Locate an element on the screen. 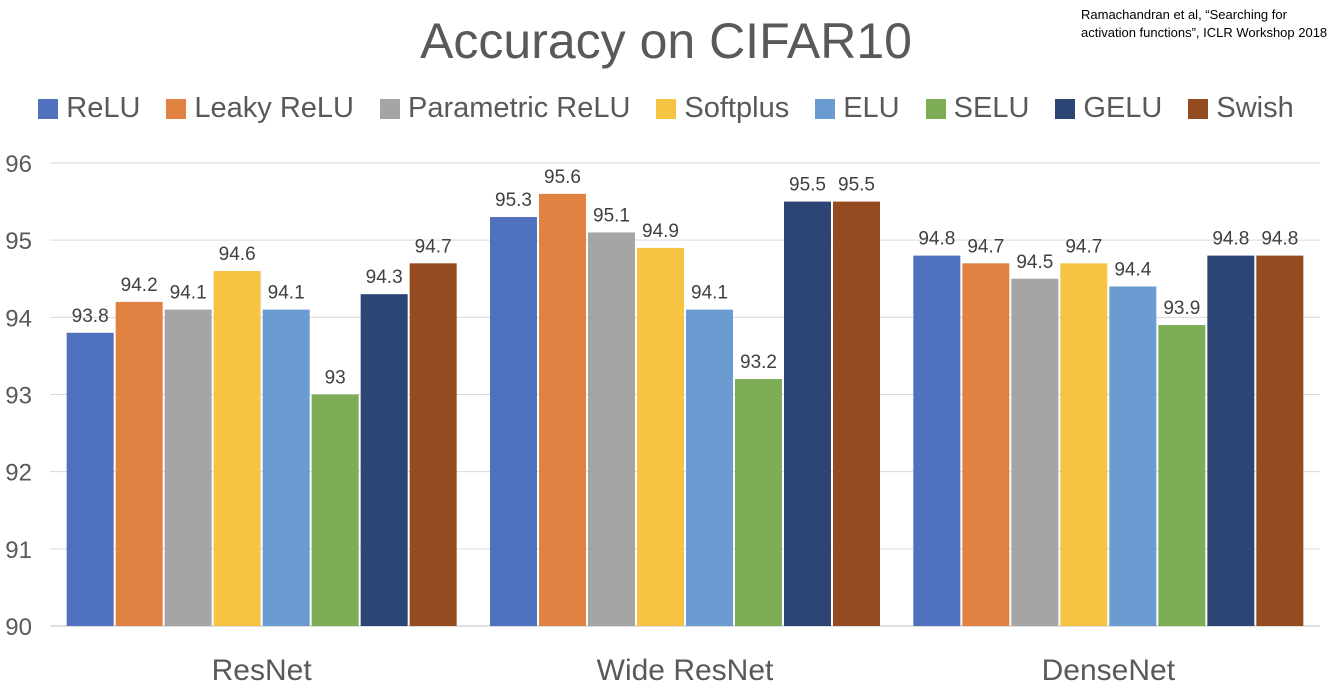 This screenshot has height=690, width=1332. data-label: 95.3 is located at coordinates (513, 200).